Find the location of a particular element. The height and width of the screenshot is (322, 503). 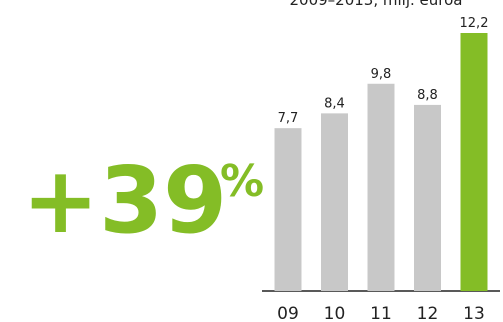

value-label: 8,4 is located at coordinates (334, 103).